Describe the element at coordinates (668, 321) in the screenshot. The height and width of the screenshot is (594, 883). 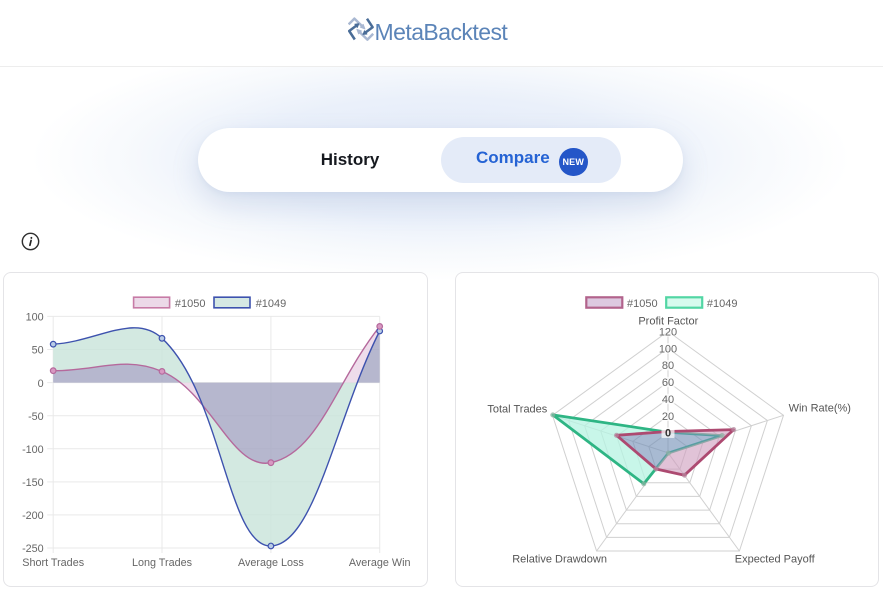
I see `svg-text: Profit Factor` at that location.